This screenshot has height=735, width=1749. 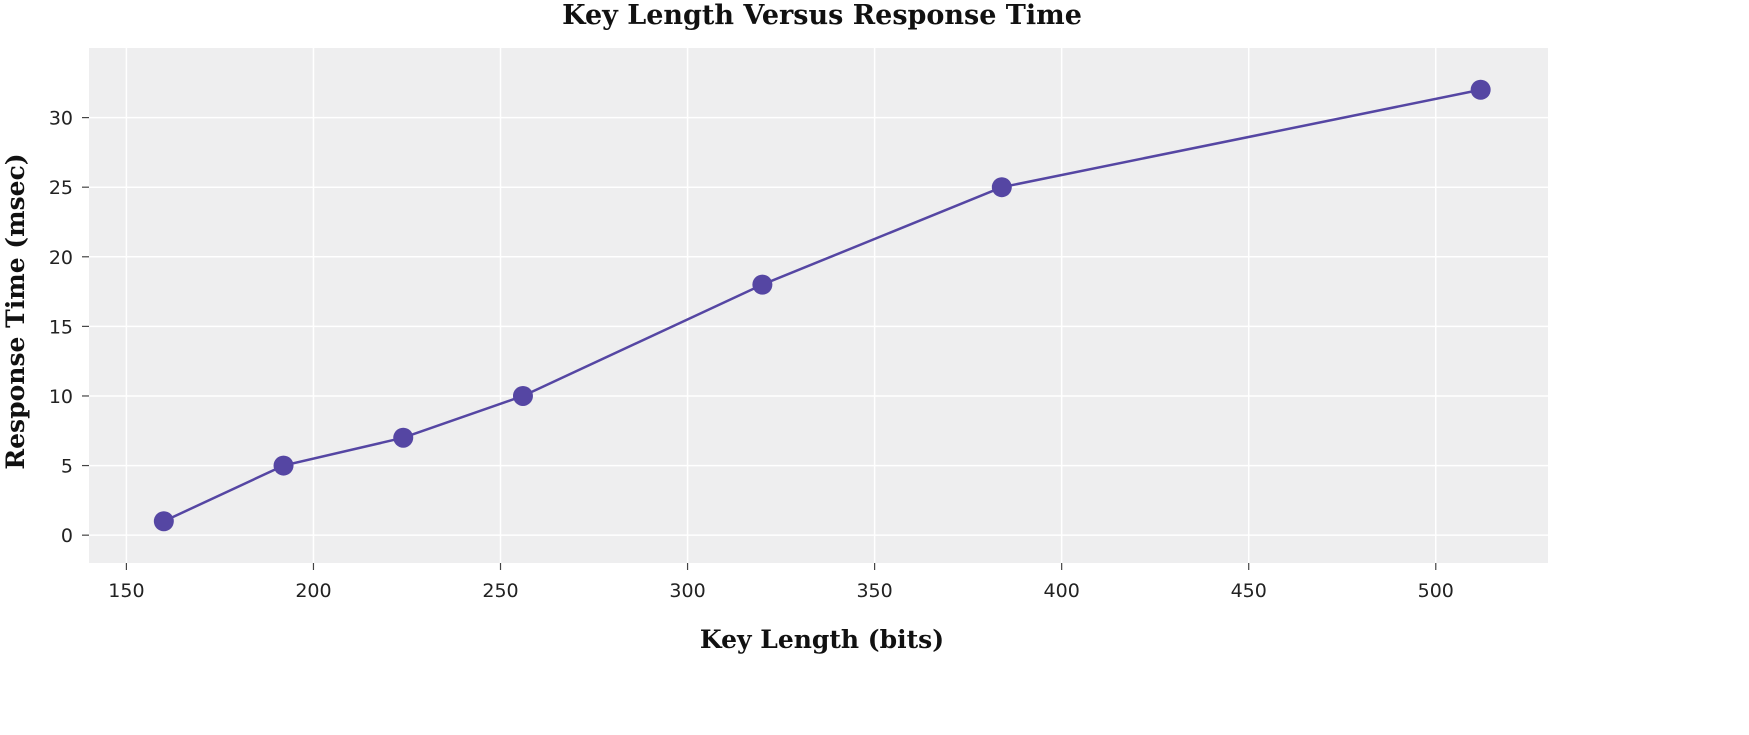 What do you see at coordinates (822, 15) in the screenshot?
I see `chart-title: Key Length Versus Response Time` at bounding box center [822, 15].